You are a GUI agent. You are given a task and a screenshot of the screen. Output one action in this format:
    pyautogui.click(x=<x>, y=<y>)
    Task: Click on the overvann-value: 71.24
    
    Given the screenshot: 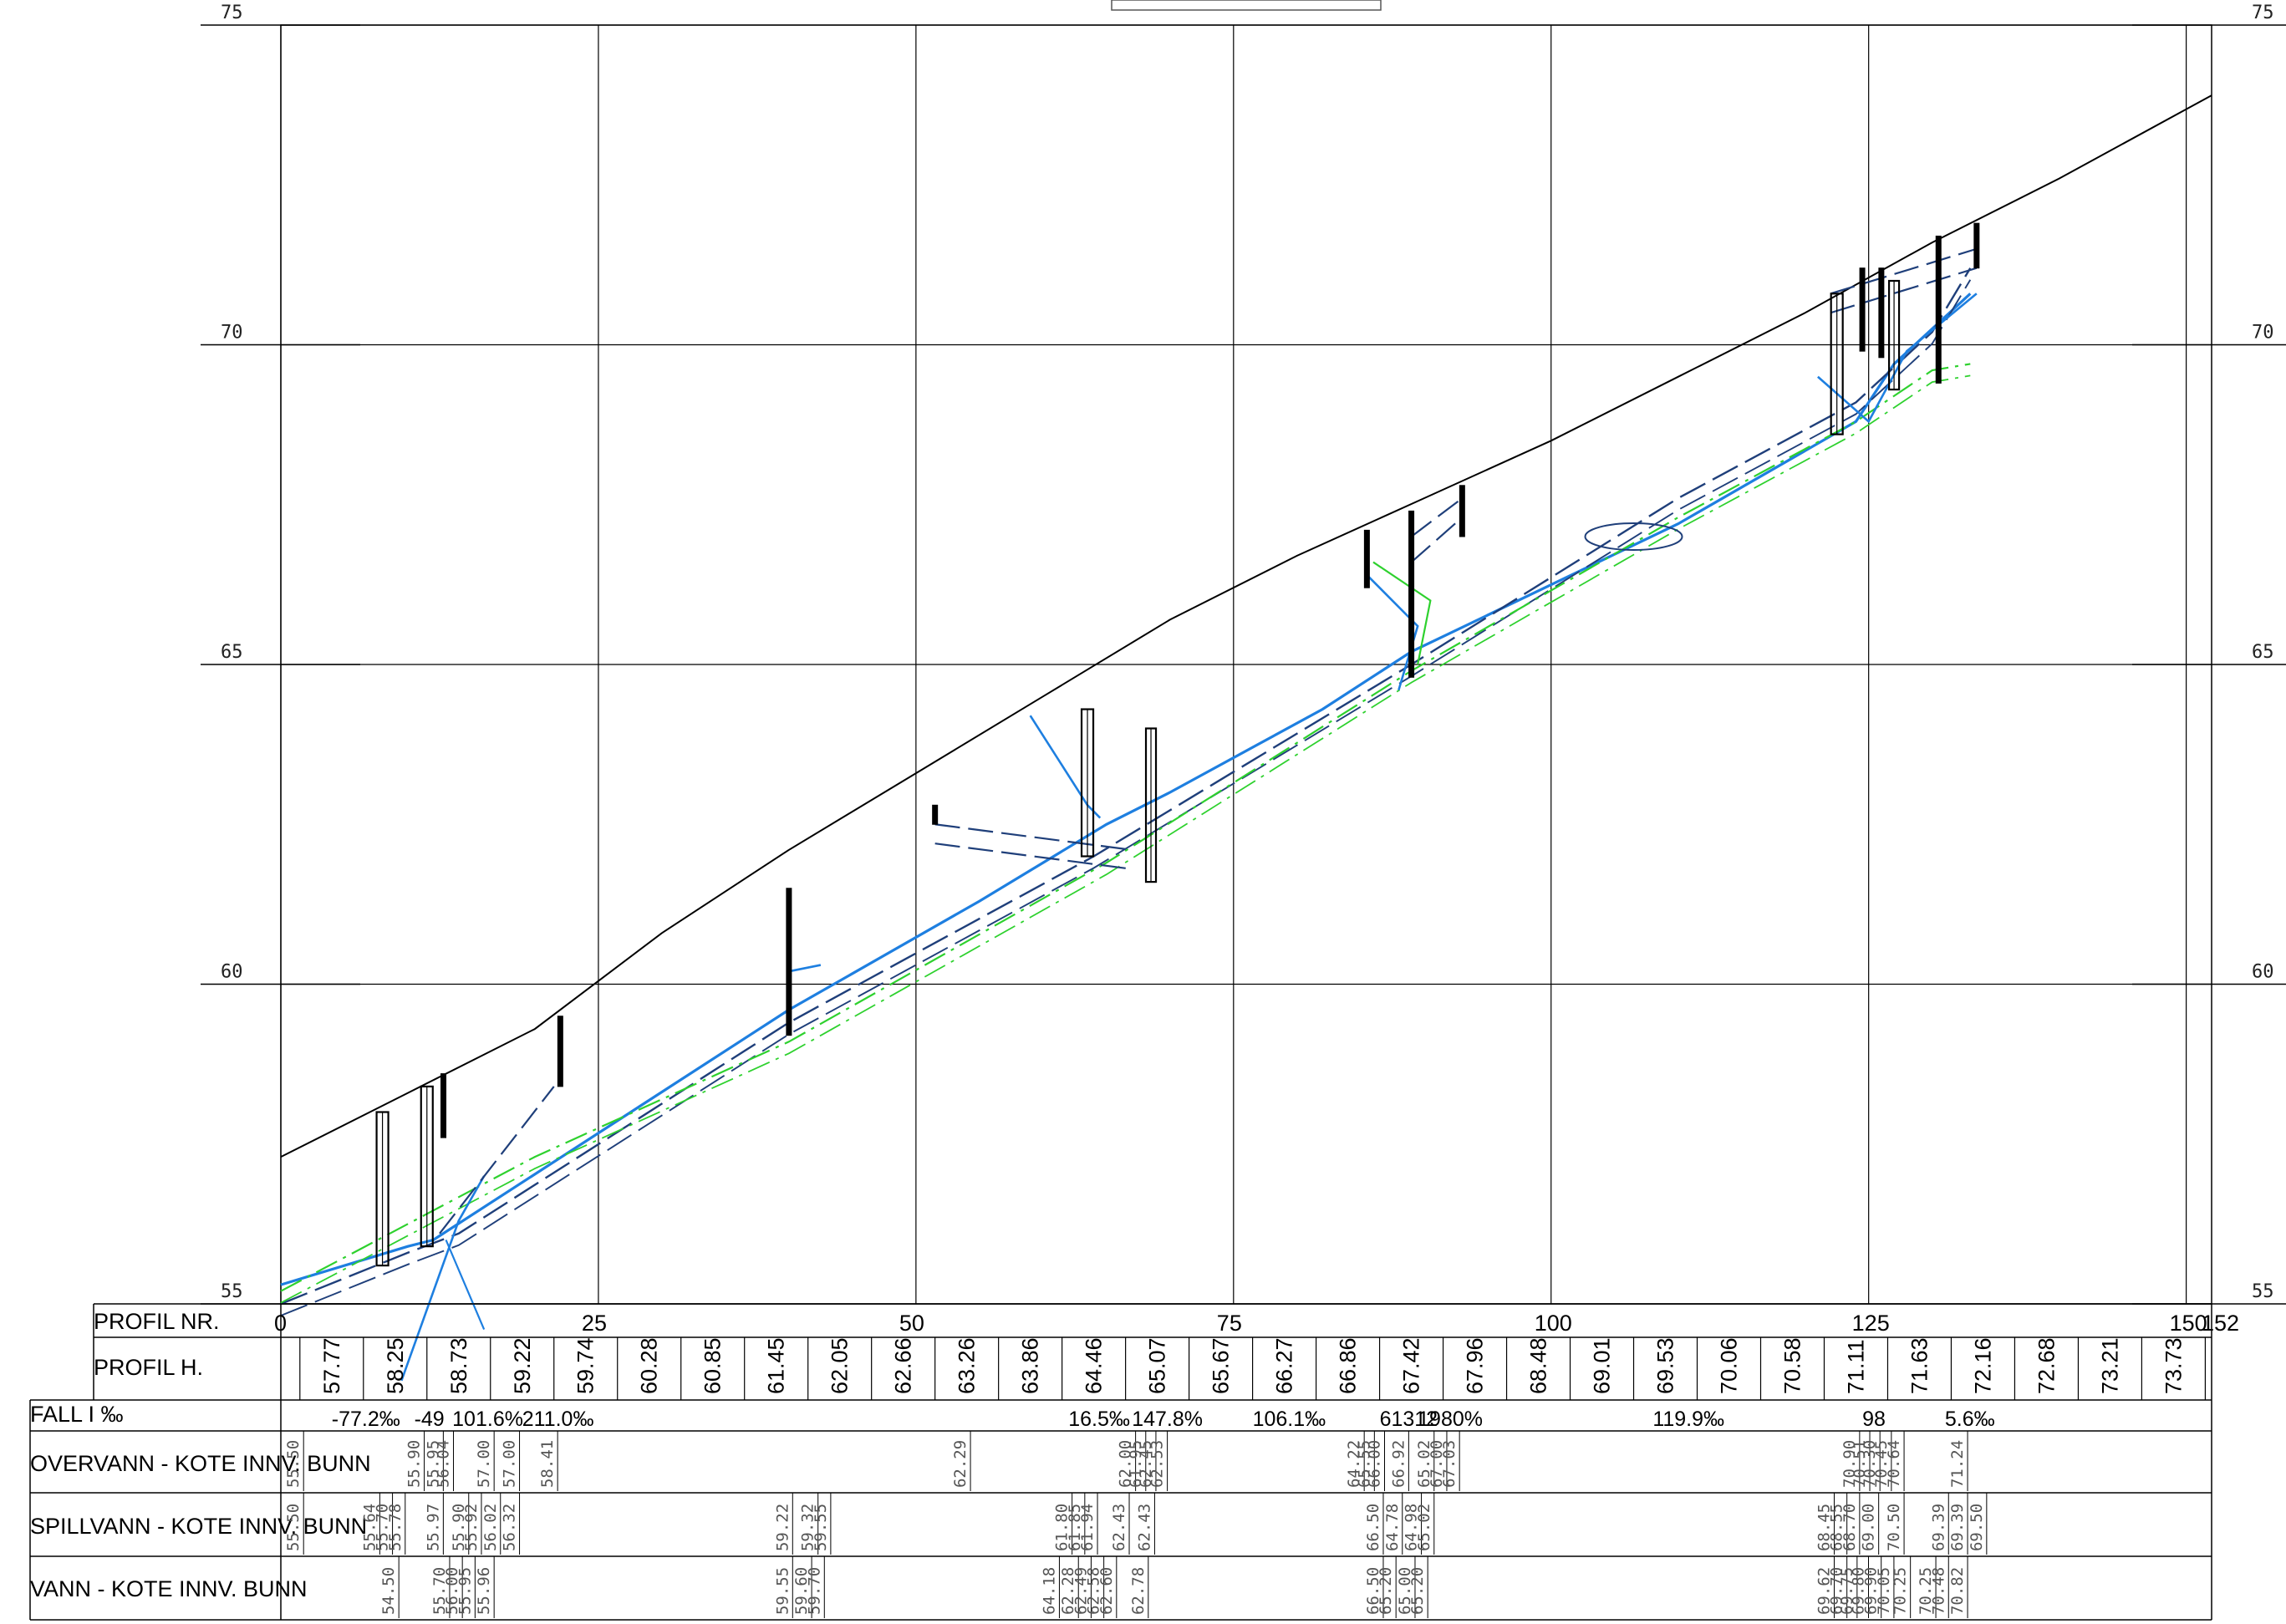 What is the action you would take?
    pyautogui.click(x=1957, y=1464)
    